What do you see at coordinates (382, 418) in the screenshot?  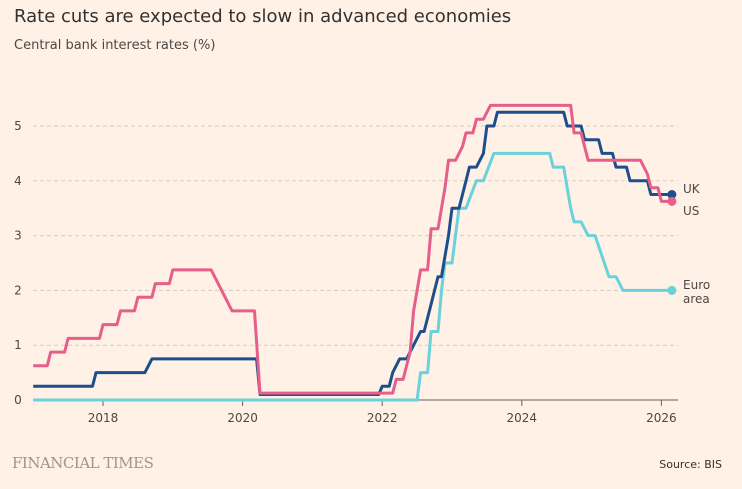 I see `x-tick-label: 2022` at bounding box center [382, 418].